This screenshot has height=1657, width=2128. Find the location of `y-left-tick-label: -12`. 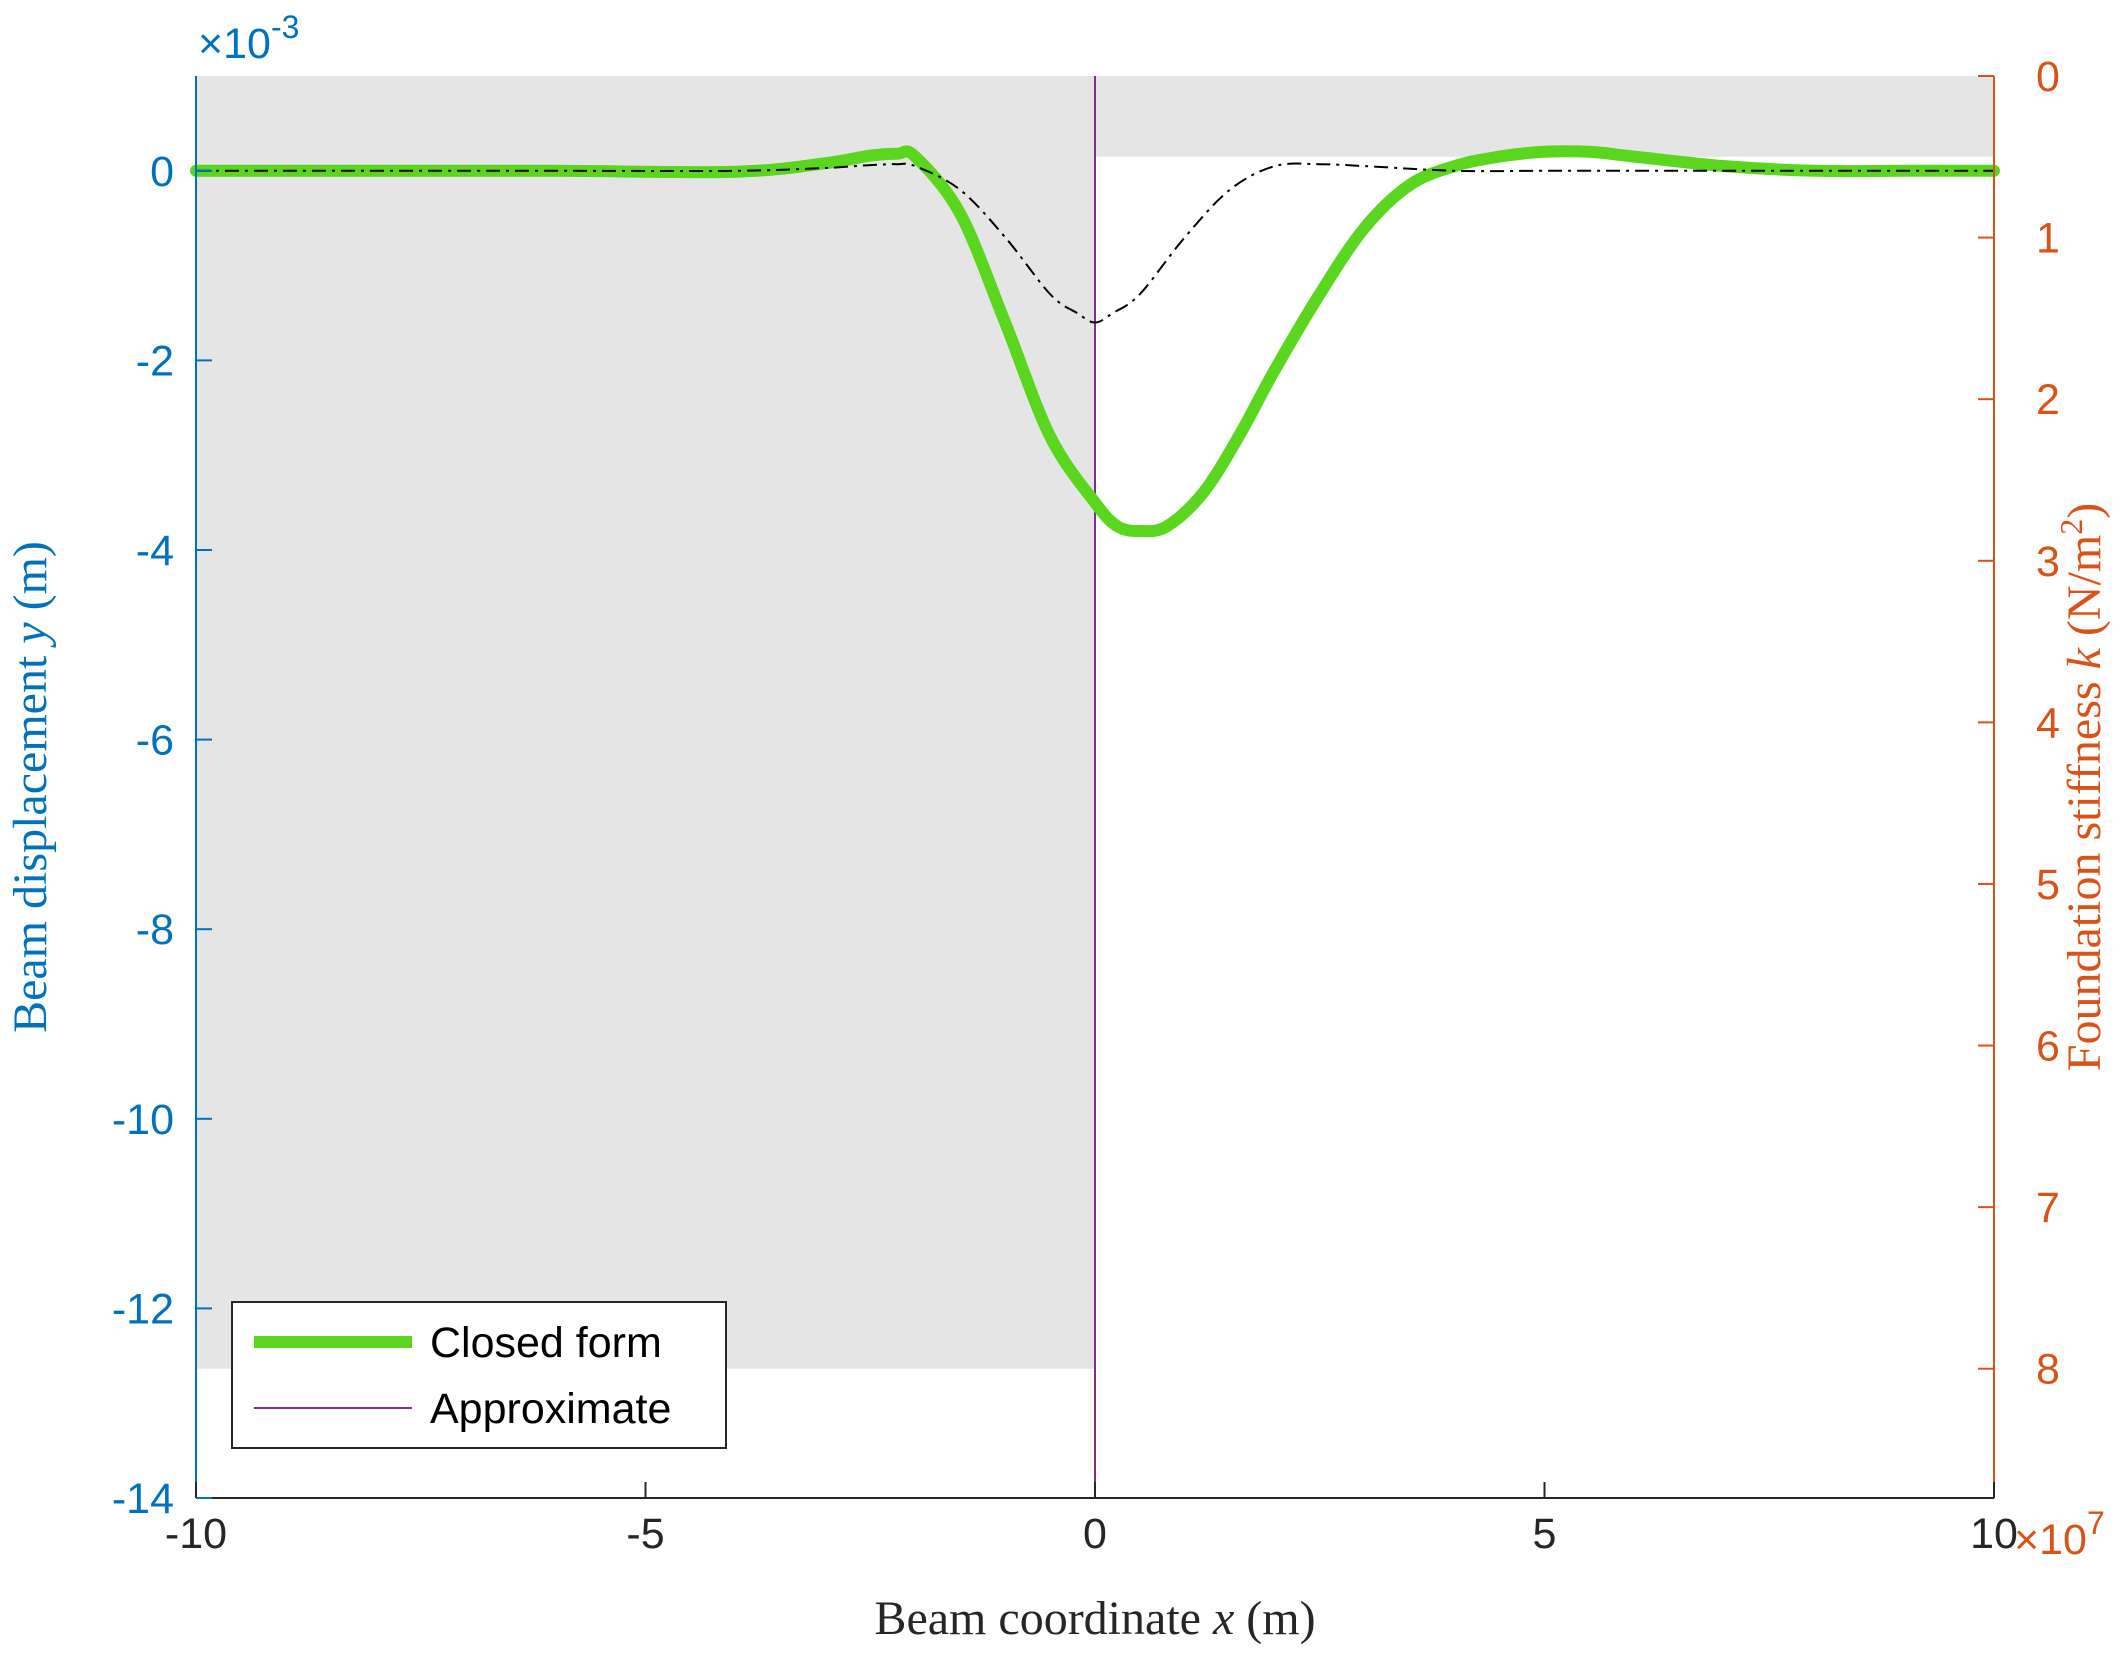

y-left-tick-label: -12 is located at coordinates (143, 1309).